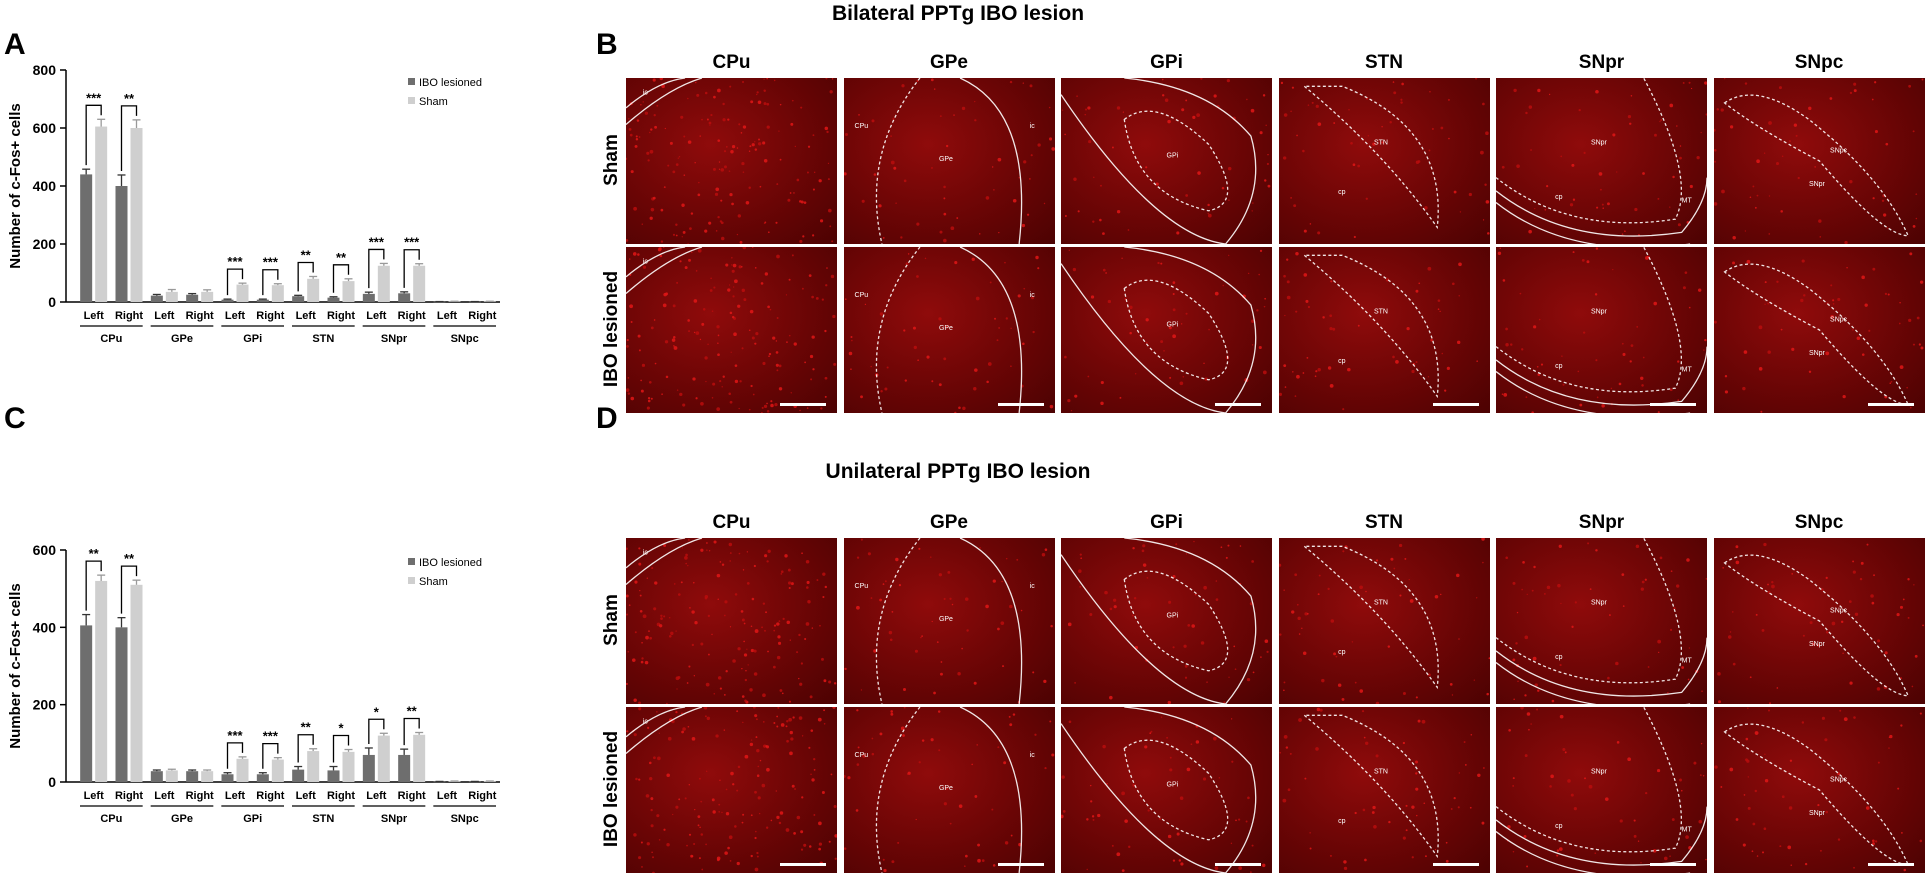 The image size is (1928, 884). Describe the element at coordinates (411, 81) in the screenshot. I see `legend-swatch-ibo-lesioned` at that location.